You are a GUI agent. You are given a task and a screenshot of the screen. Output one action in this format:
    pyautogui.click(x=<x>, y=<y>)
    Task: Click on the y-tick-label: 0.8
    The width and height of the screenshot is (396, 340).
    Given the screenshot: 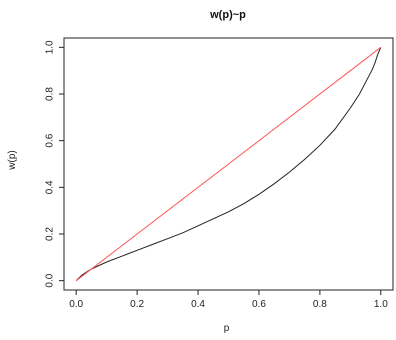 What is the action you would take?
    pyautogui.click(x=50, y=94)
    